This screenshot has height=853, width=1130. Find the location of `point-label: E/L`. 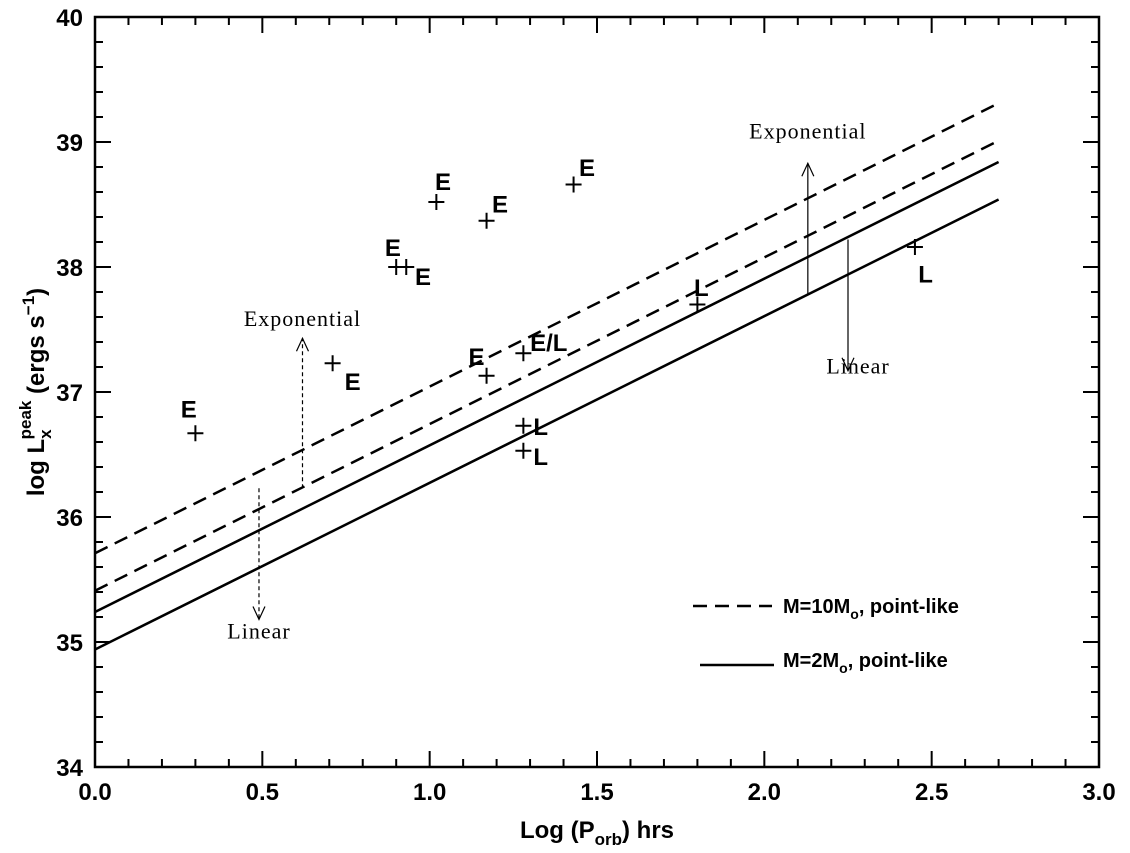

point-label: E/L is located at coordinates (548, 343).